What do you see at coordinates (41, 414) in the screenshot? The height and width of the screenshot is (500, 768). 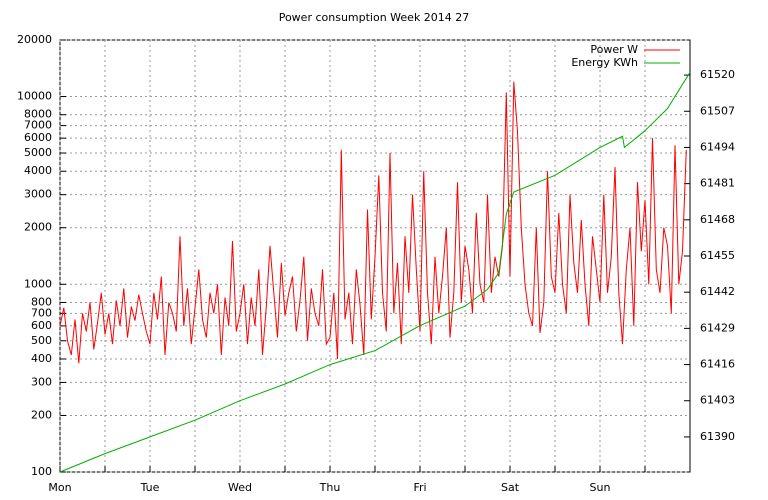 I see `y-tick-label: 200` at bounding box center [41, 414].